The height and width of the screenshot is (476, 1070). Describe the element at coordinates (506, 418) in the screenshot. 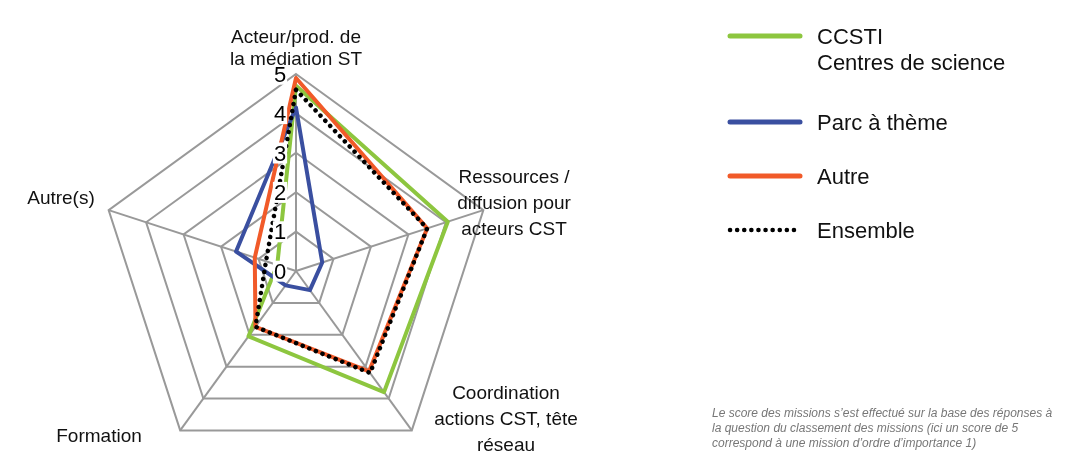

I see `spoke-label: Coordination actions CST, tête réseau` at that location.